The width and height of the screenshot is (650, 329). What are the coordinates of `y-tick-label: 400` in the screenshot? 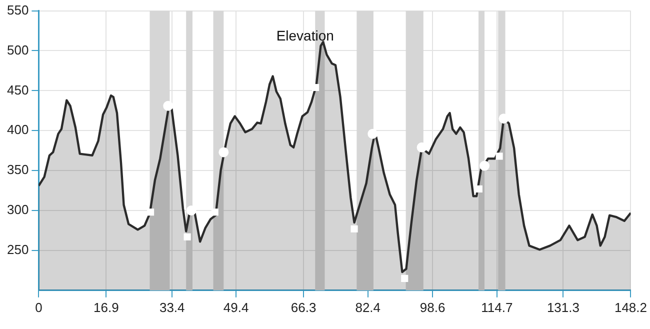 It's located at (17, 130).